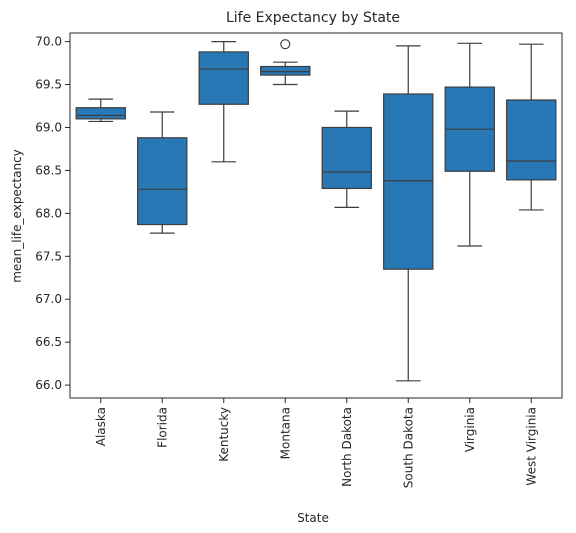  I want to click on y-tick-label: 67.5, so click(48, 256).